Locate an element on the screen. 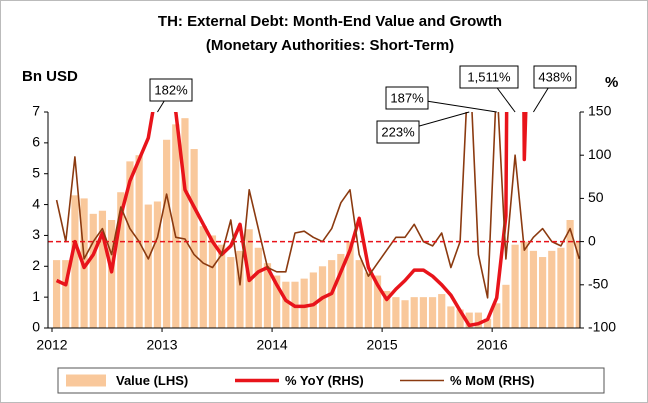 This screenshot has width=648, height=403. data-label: 187% is located at coordinates (407, 97).